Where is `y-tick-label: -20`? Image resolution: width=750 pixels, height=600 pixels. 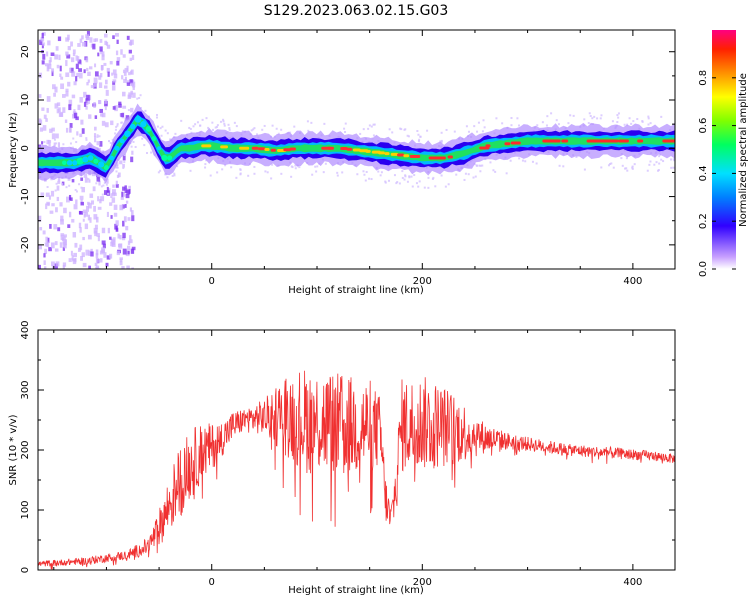
y-tick-label: -20 is located at coordinates (25, 245).